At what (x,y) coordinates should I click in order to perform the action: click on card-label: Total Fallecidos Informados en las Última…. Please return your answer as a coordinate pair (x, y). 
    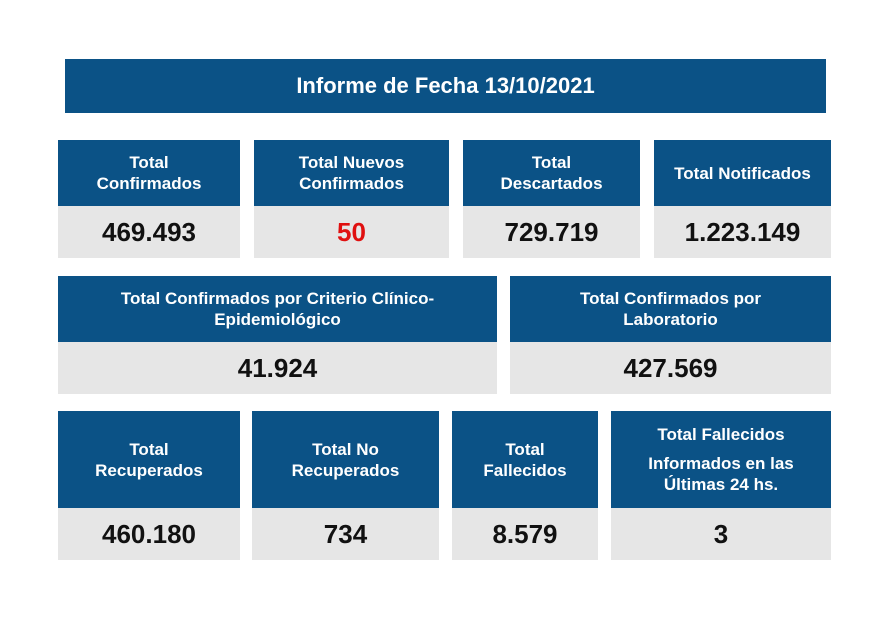
    Looking at the image, I should click on (721, 459).